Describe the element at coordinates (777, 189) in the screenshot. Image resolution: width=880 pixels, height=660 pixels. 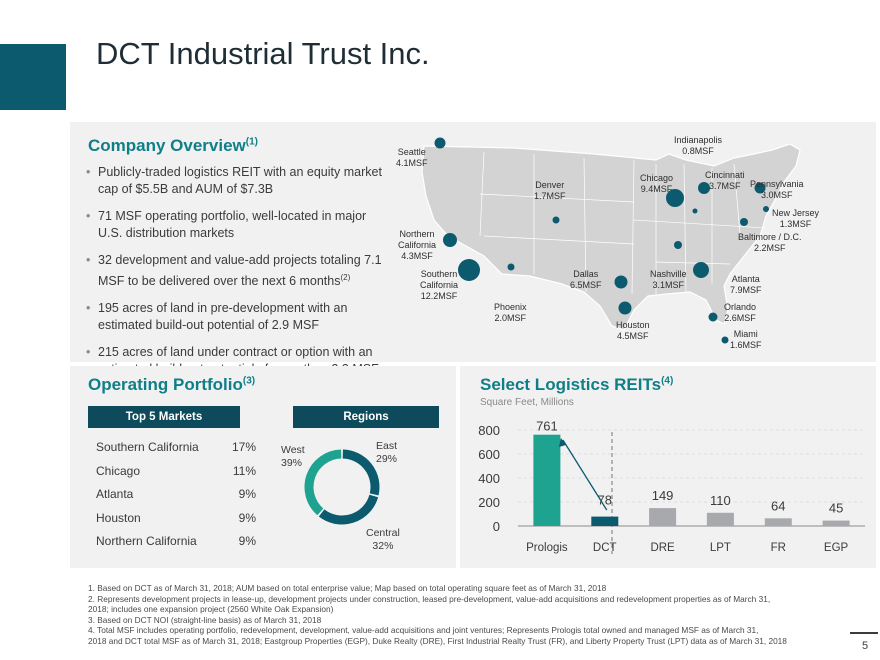
I see `map-label-pennsylvania: Pennsylvania 3.0MSF` at that location.